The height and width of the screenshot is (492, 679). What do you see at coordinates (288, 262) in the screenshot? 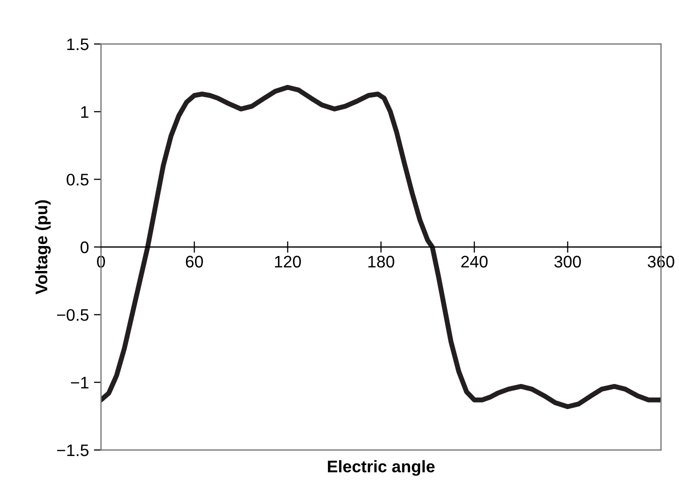
I see `x-tick-label: 120` at bounding box center [288, 262].